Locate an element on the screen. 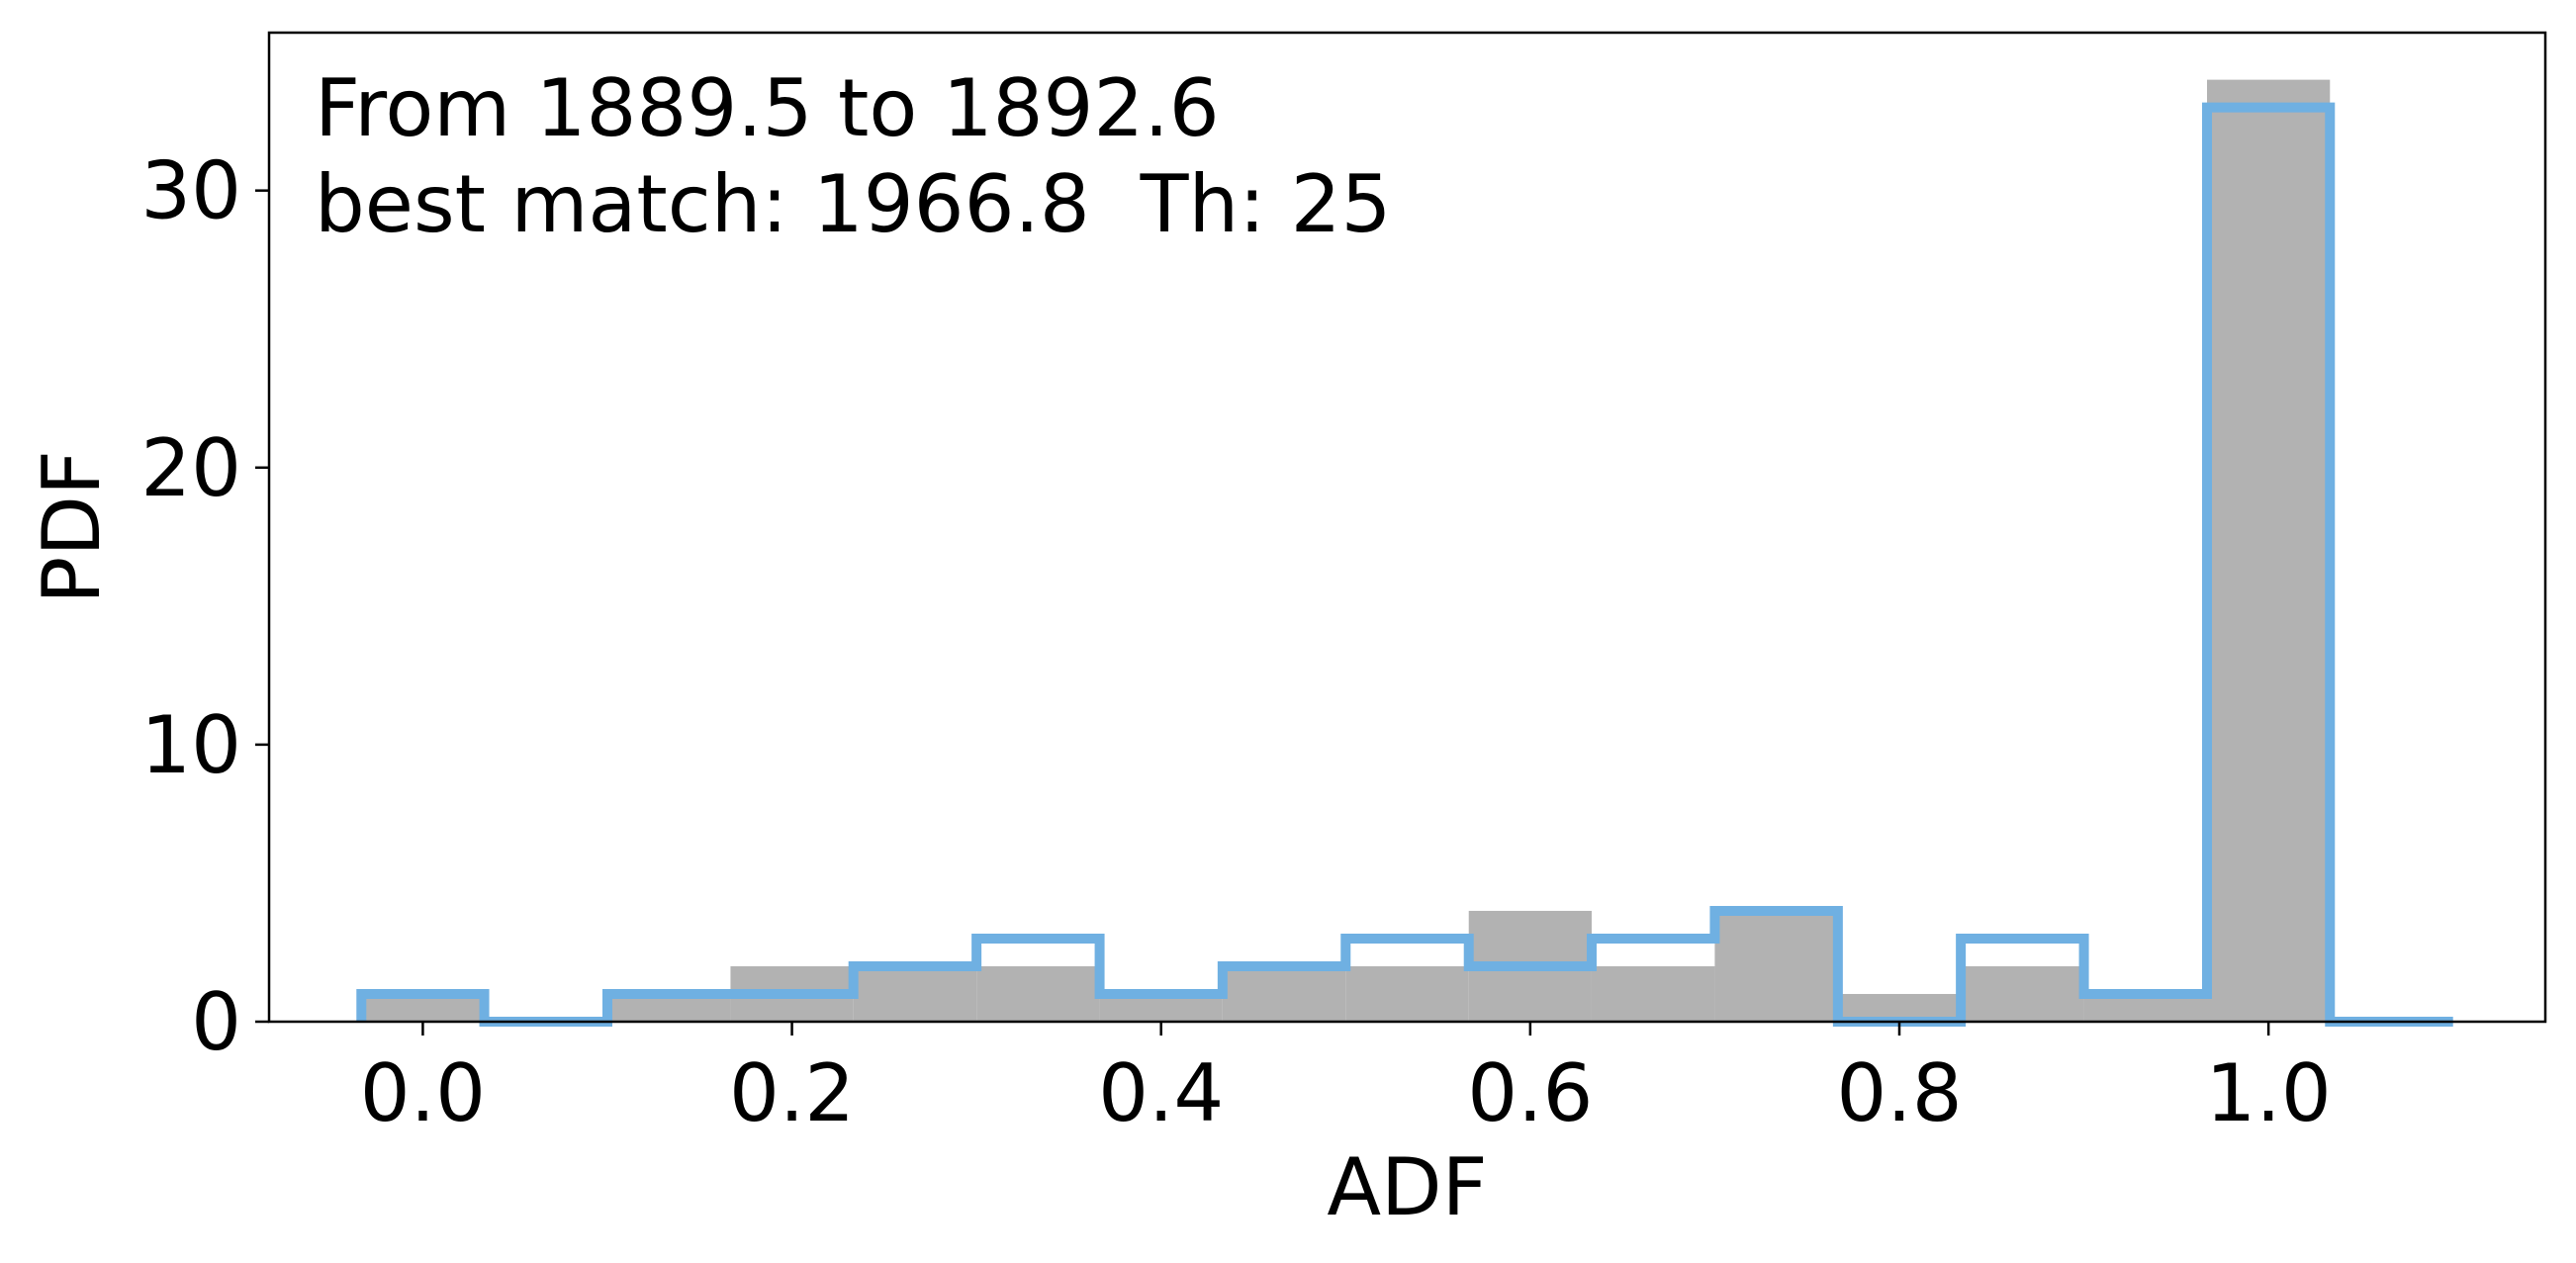 The width and height of the screenshot is (2576, 1263). x-tick-label: 1.0 is located at coordinates (2269, 1093).